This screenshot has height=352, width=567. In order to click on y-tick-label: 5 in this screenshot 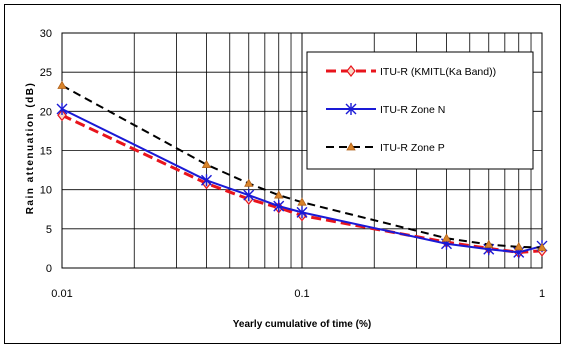, I will do `click(49, 230)`.